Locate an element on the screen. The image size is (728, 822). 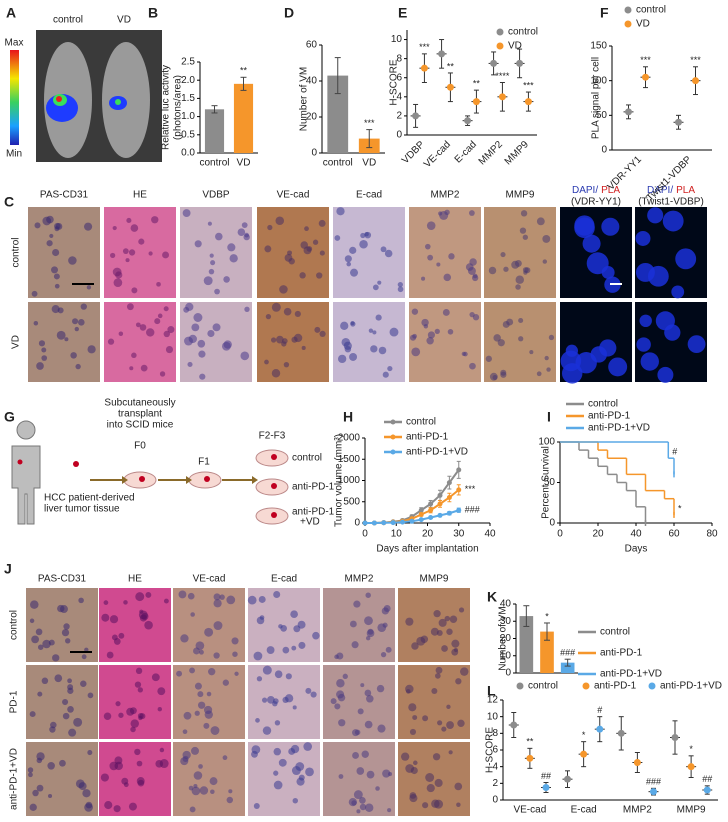
label: F1 is located at coordinates (204, 462).